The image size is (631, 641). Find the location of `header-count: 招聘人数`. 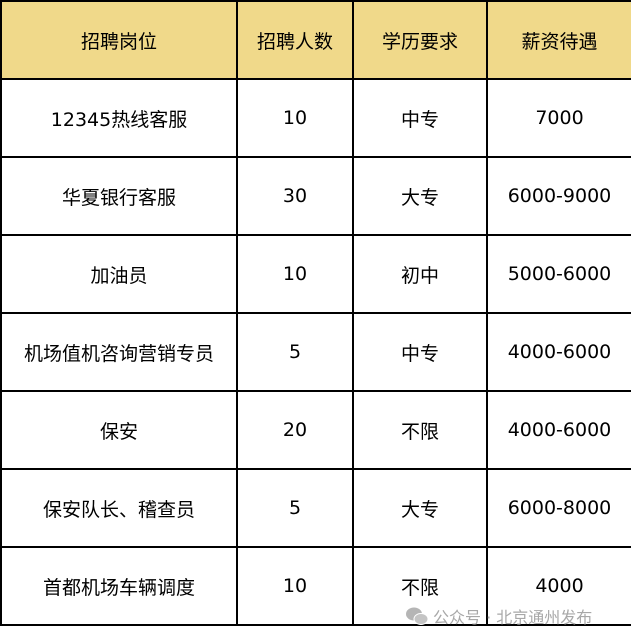

header-count: 招聘人数 is located at coordinates (295, 40).